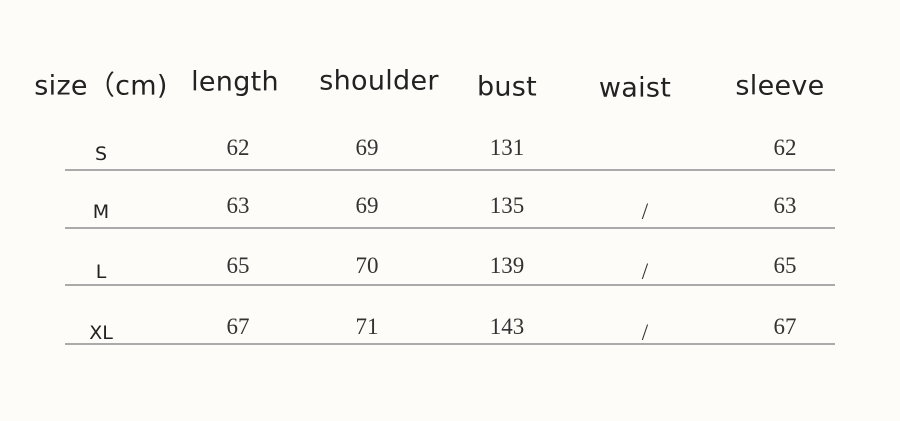 The height and width of the screenshot is (421, 900). Describe the element at coordinates (101, 86) in the screenshot. I see `header-size: size（cm)` at that location.